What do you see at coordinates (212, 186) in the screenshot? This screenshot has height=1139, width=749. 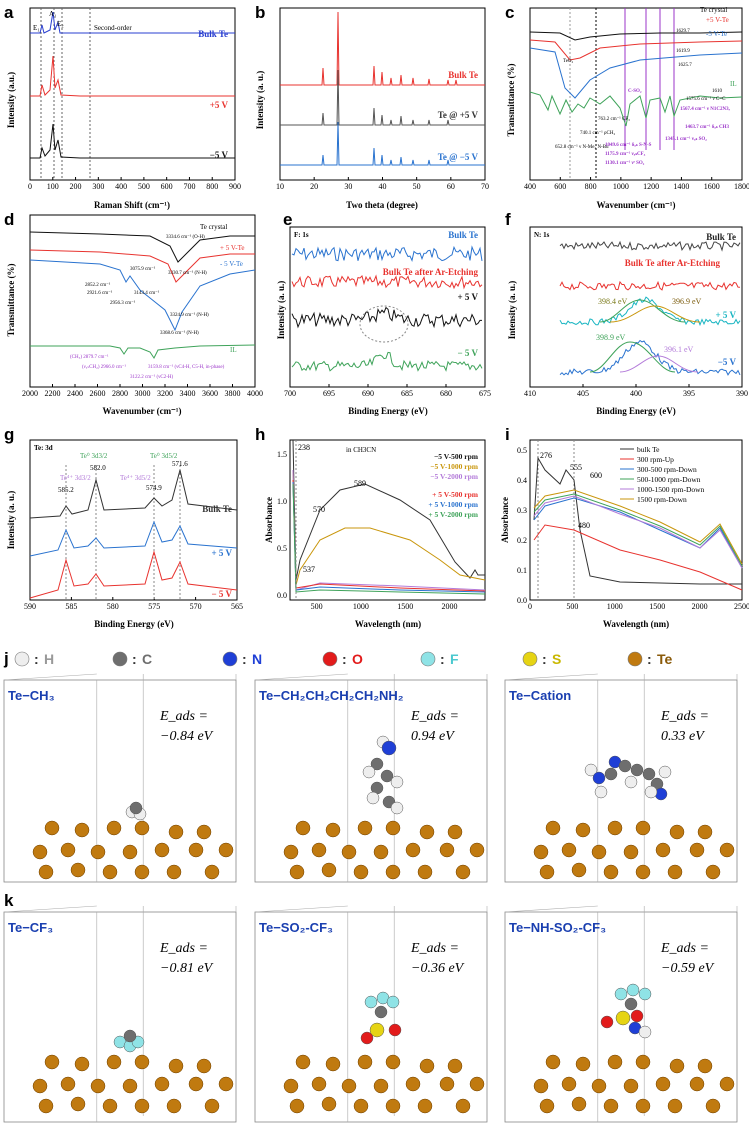 I see `tick-label: 800` at bounding box center [212, 186].